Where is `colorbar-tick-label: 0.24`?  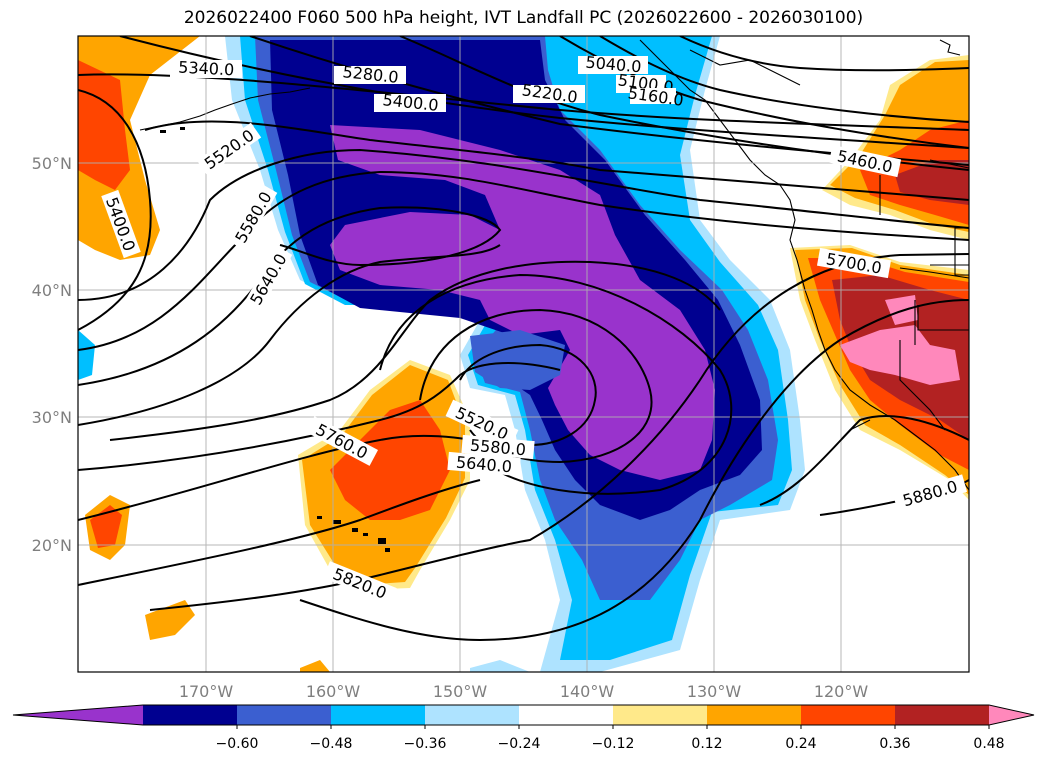 colorbar-tick-label: 0.24 is located at coordinates (800, 744).